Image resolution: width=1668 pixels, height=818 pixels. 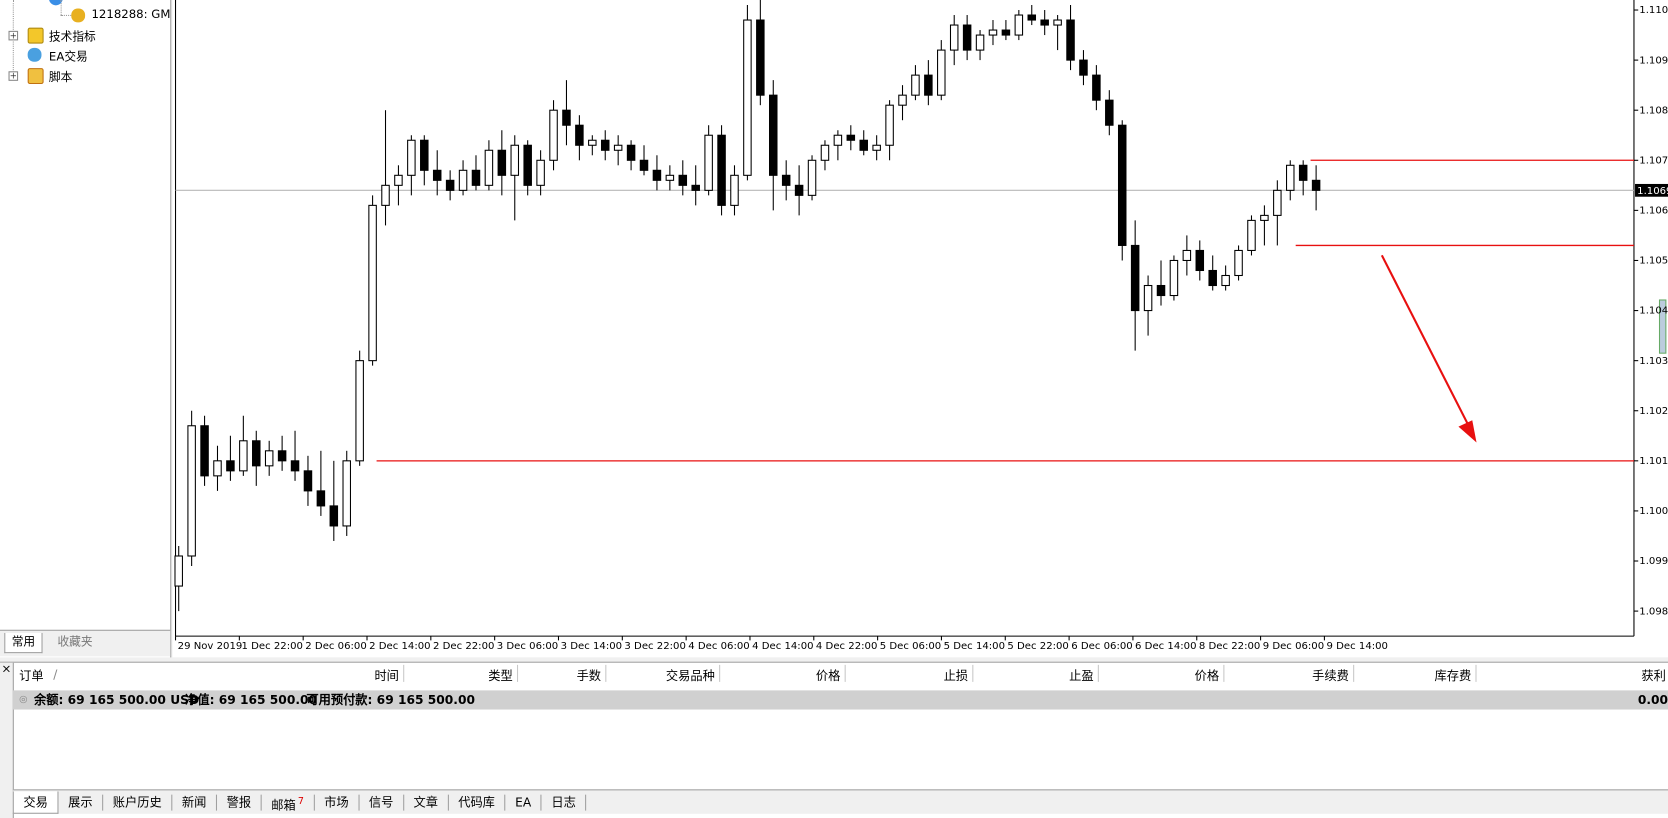 I want to click on tab: 文章, so click(x=426, y=802).